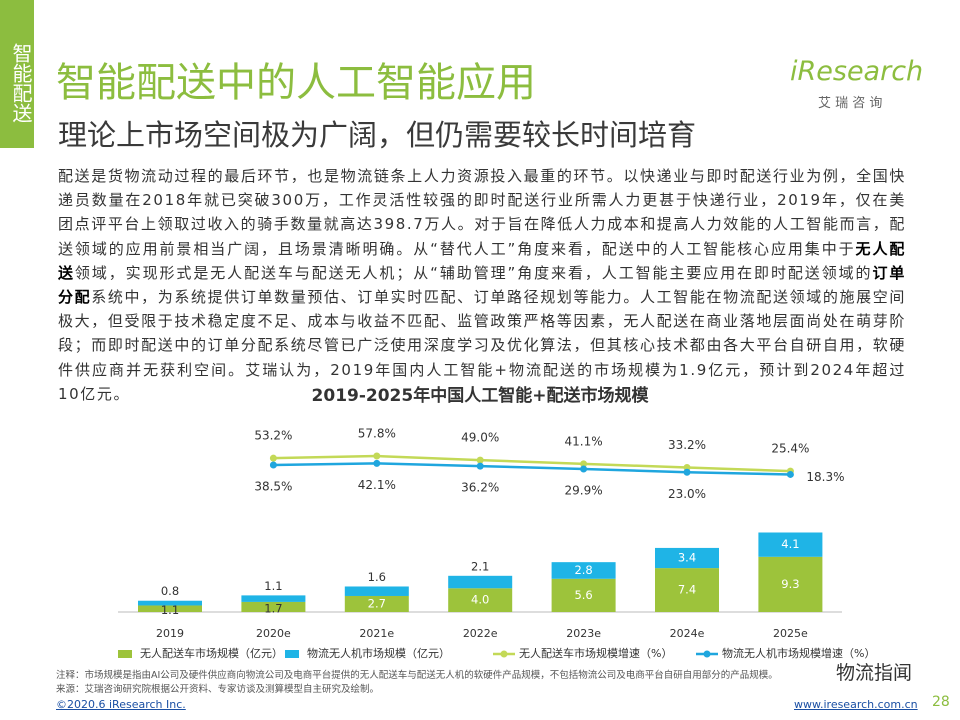 The image size is (960, 720). Describe the element at coordinates (480, 488) in the screenshot. I see `line-label: 36.2%` at that location.